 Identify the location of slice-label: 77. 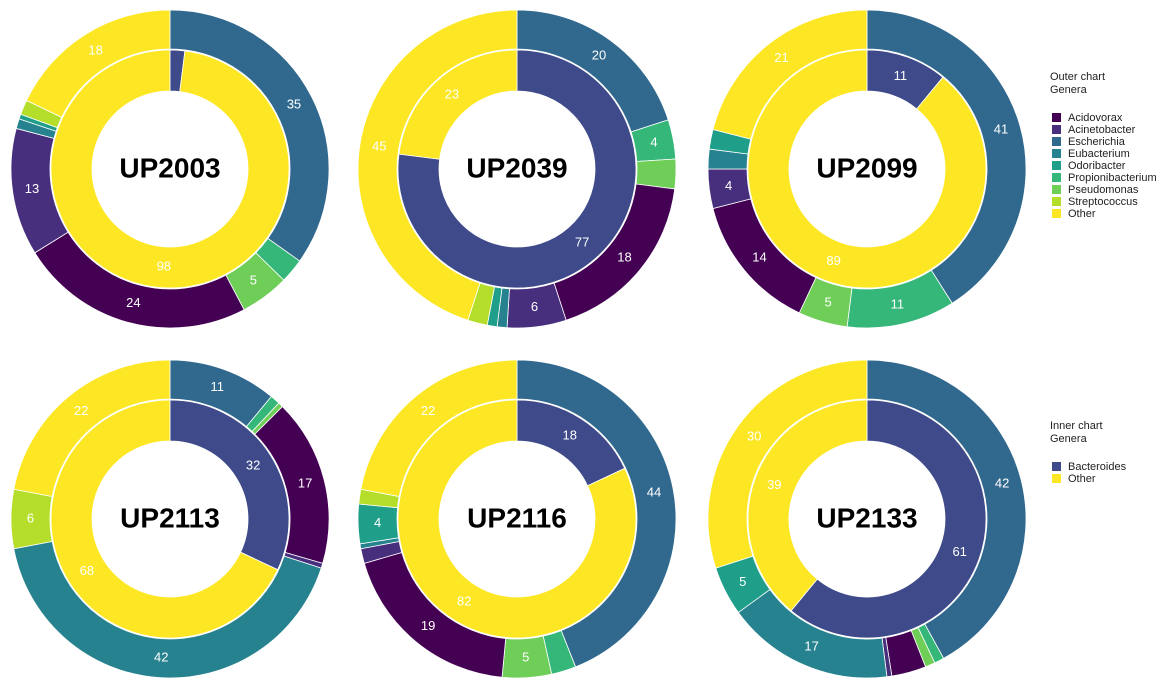
(582, 241).